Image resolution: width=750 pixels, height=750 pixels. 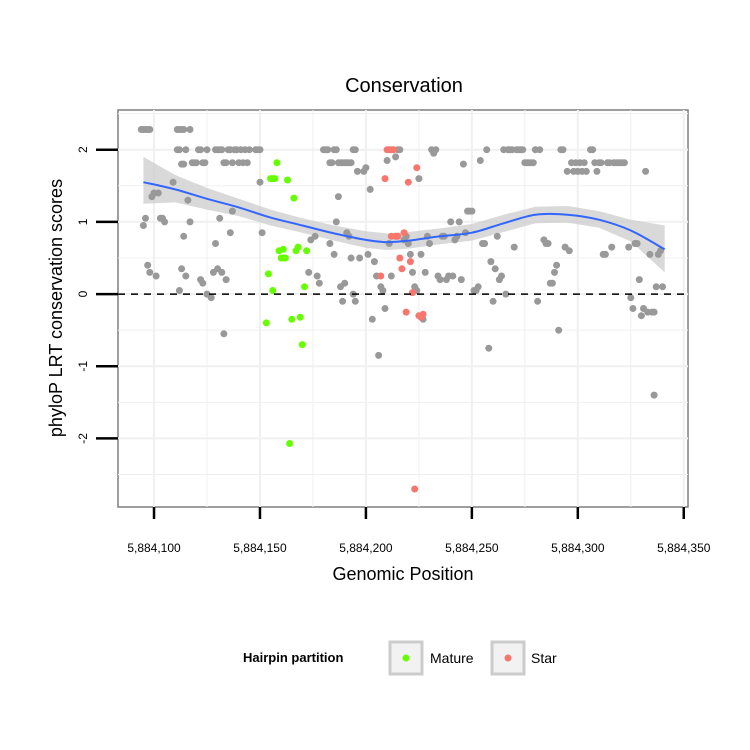 What do you see at coordinates (402, 574) in the screenshot?
I see `x-axis-label: Genomic Position` at bounding box center [402, 574].